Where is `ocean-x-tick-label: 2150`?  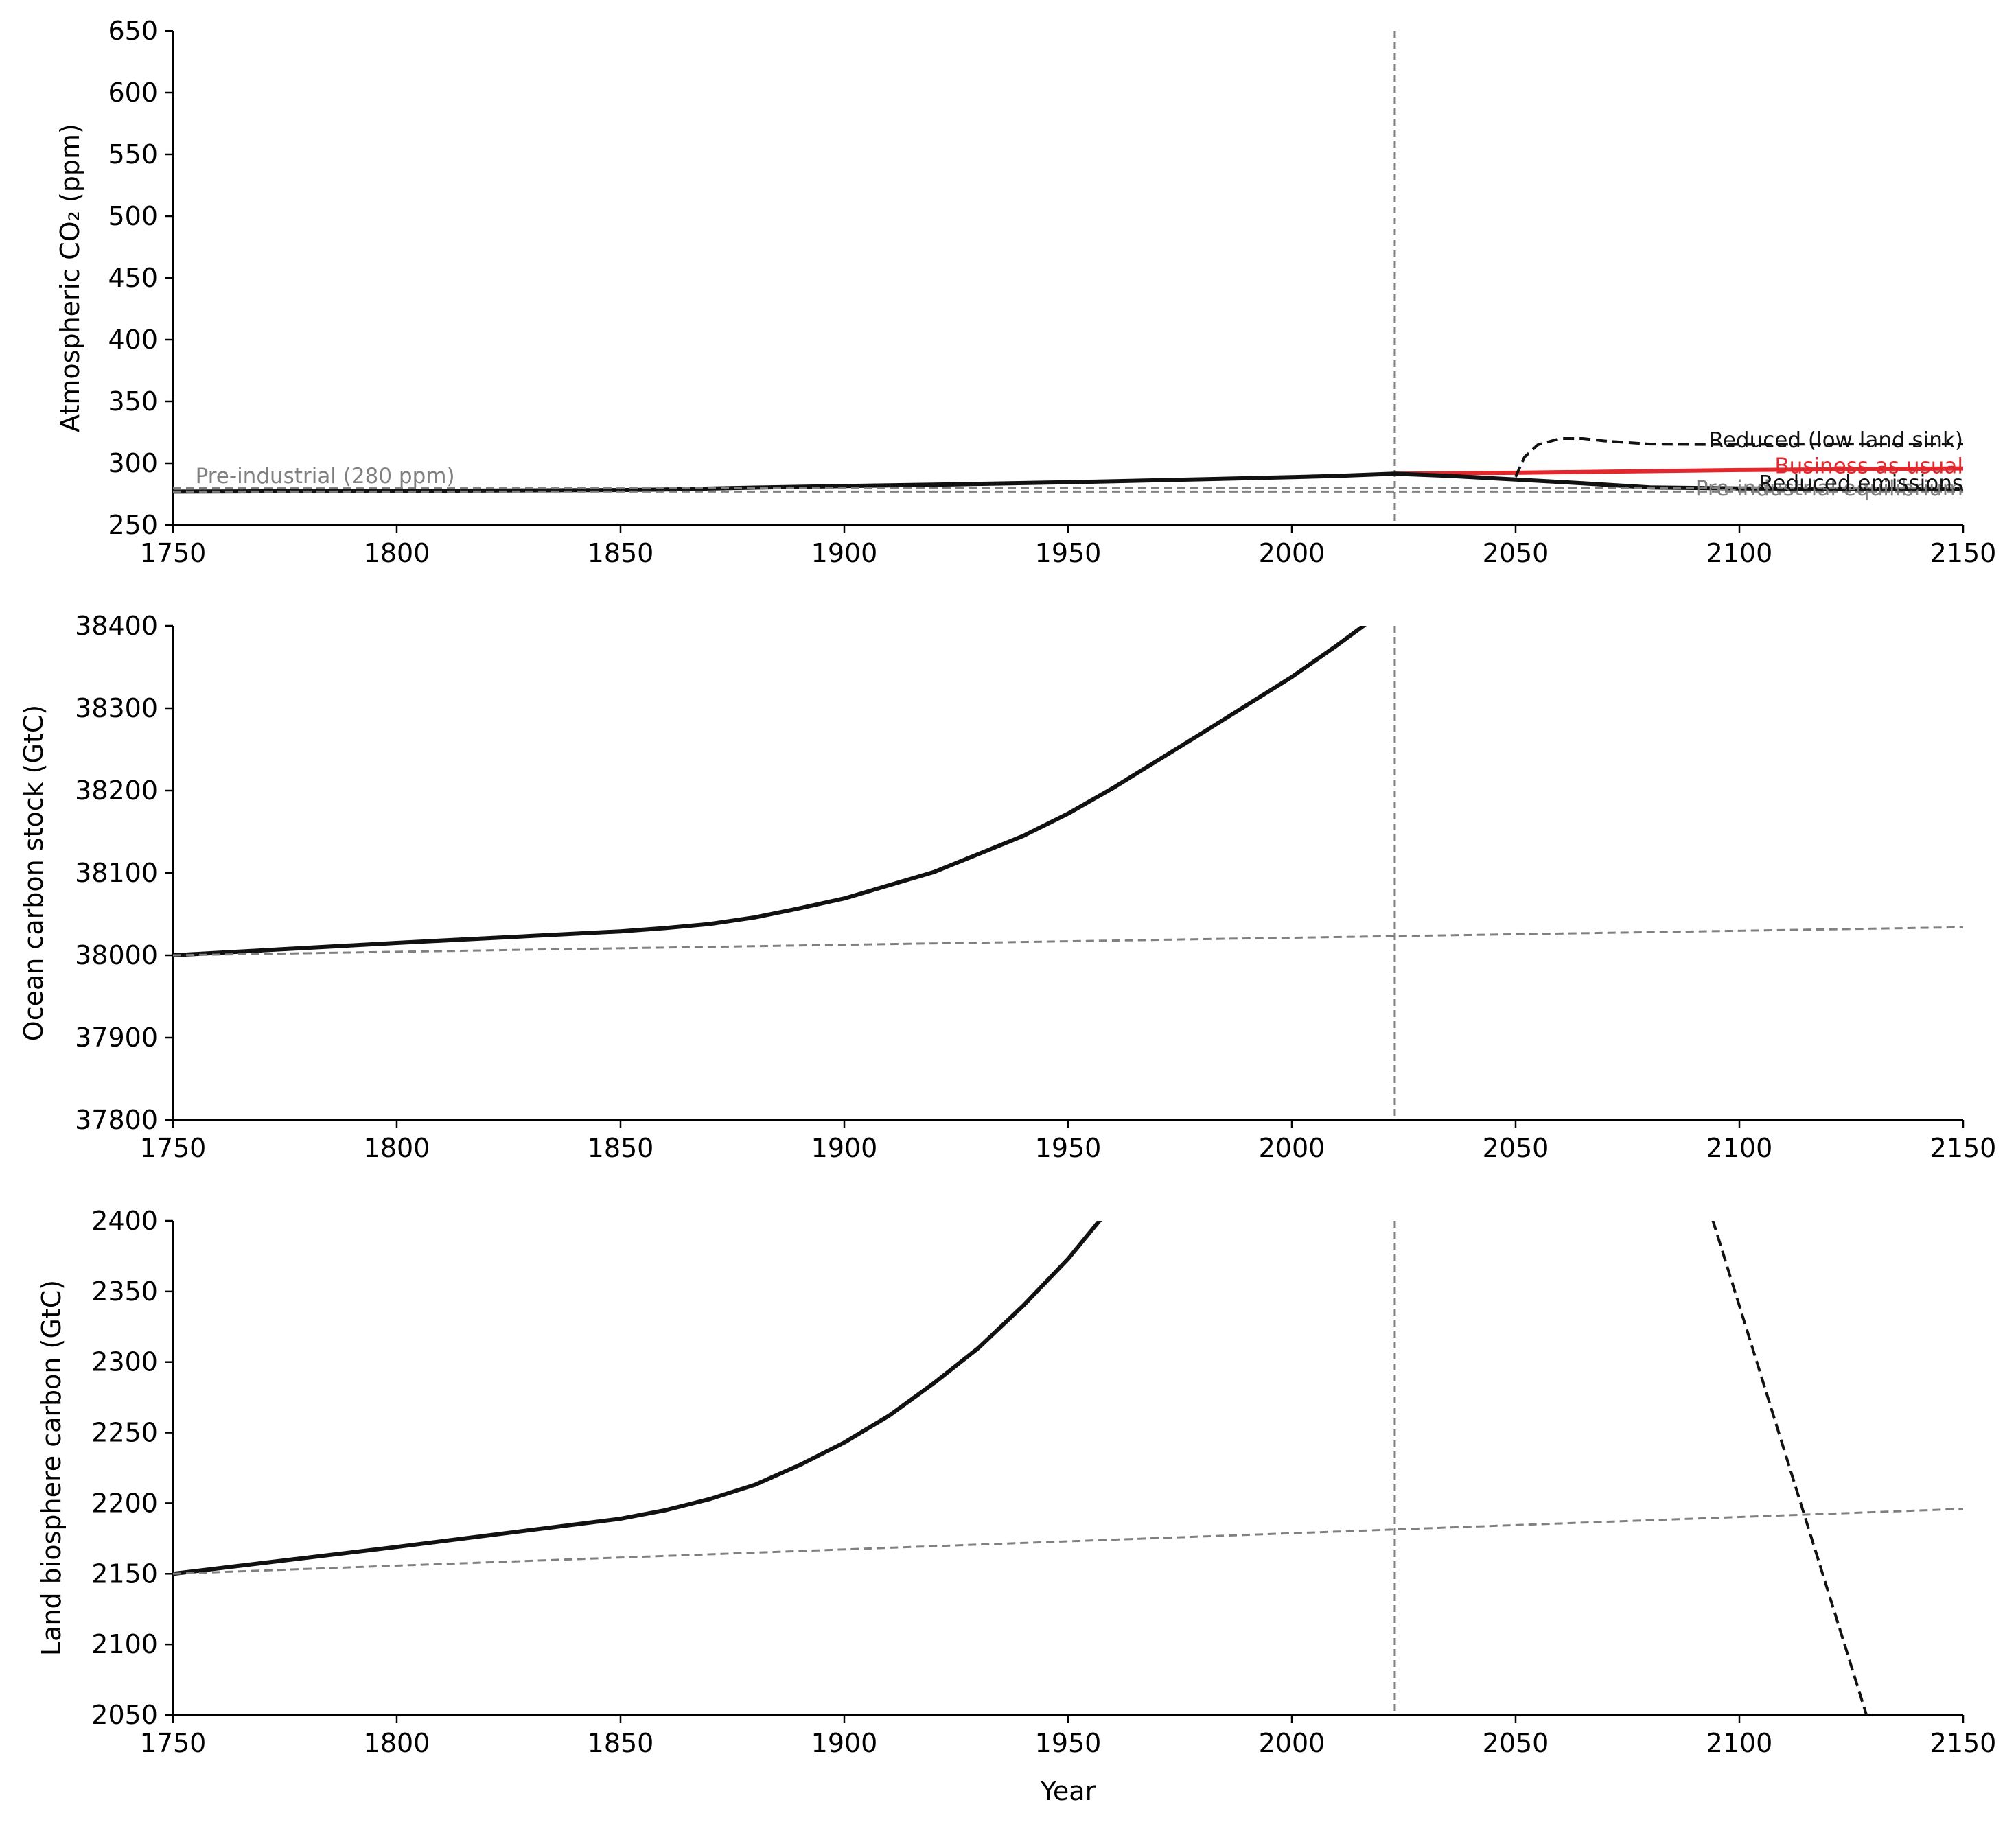
ocean-x-tick-label: 2150 is located at coordinates (1964, 1148).